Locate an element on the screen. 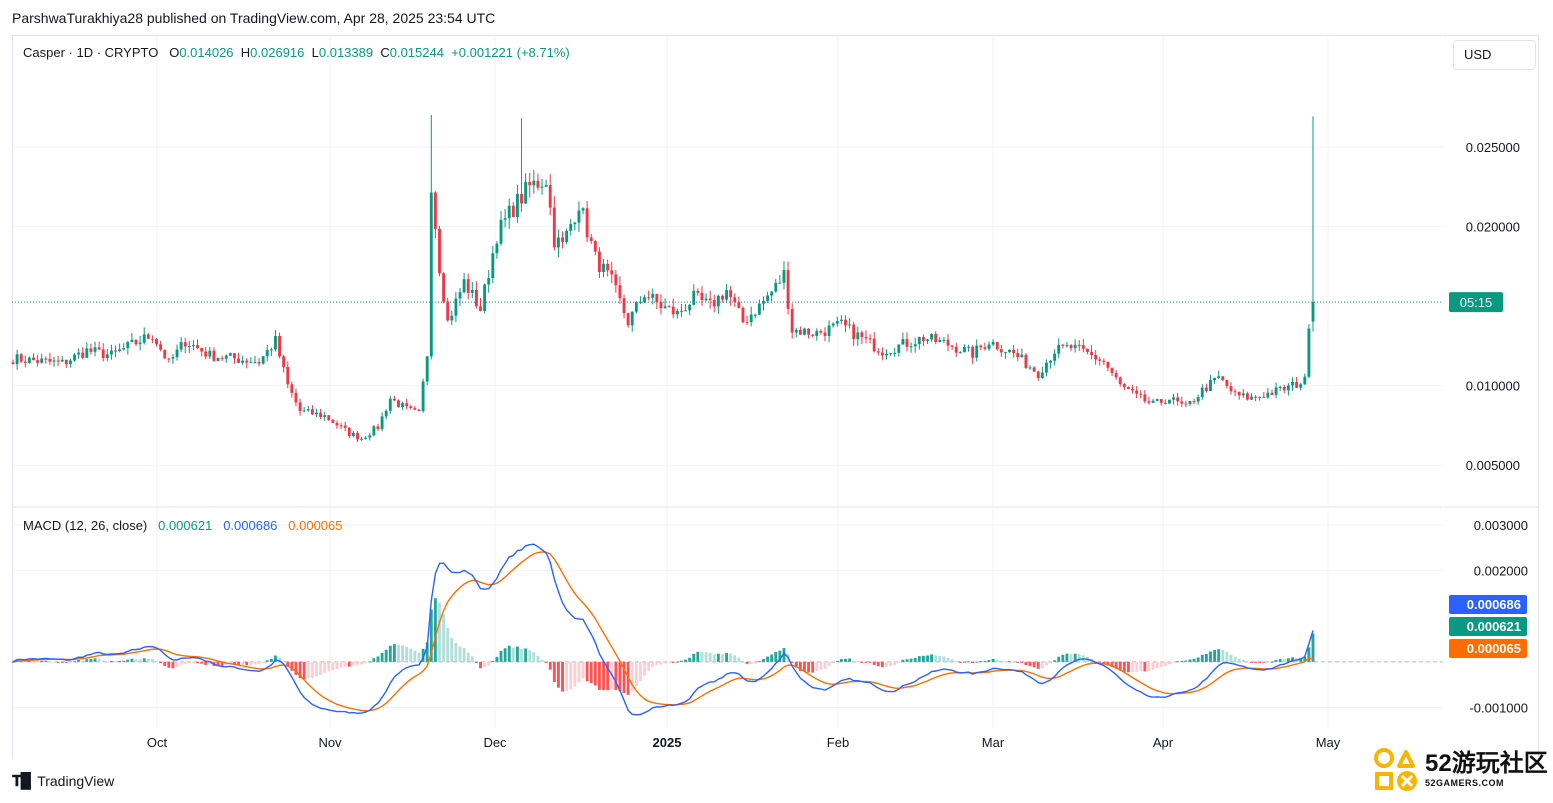 The width and height of the screenshot is (1553, 803). watermark-main: 52游玩社区 is located at coordinates (1486, 763).